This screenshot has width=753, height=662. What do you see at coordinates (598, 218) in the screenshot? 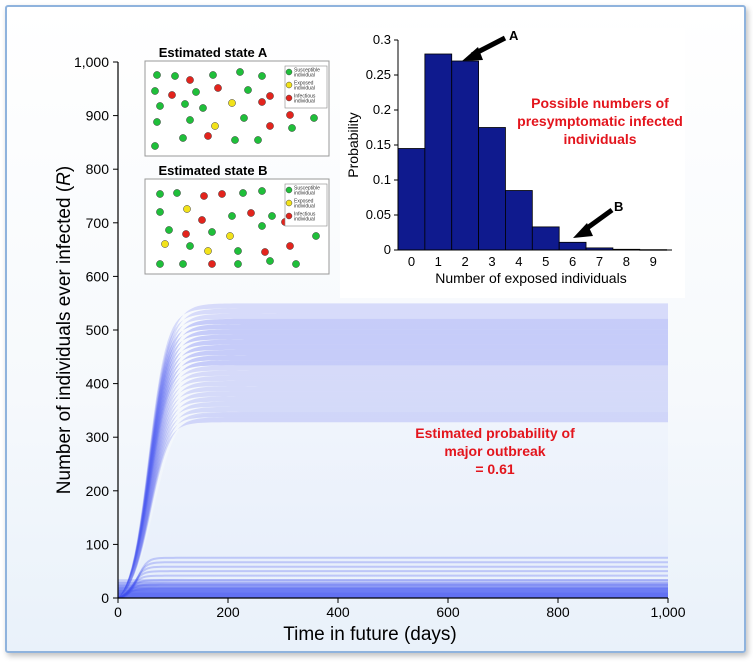
I see `arrow-b: B` at bounding box center [598, 218].